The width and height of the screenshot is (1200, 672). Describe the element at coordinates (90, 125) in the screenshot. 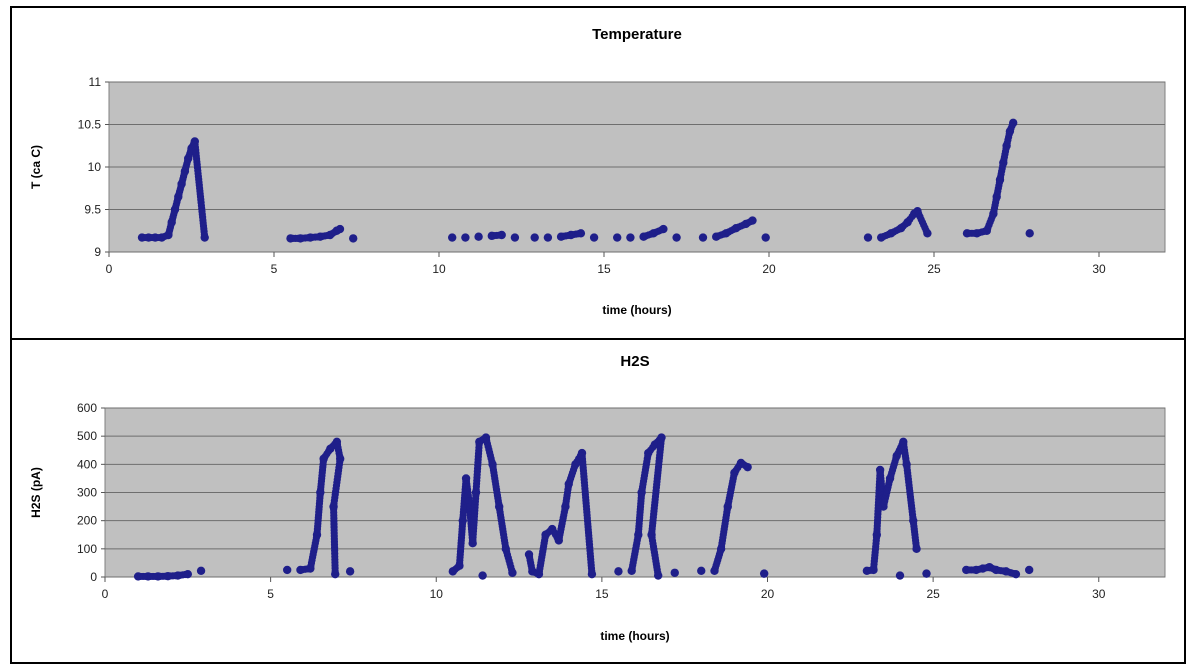

I see `y-tick-label: 10.5` at that location.